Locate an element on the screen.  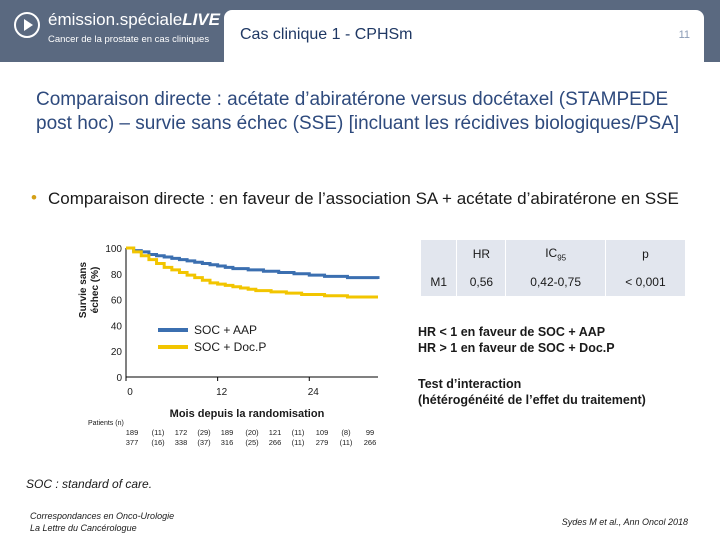
series-line-soc-docp is located at coordinates (252, 272).